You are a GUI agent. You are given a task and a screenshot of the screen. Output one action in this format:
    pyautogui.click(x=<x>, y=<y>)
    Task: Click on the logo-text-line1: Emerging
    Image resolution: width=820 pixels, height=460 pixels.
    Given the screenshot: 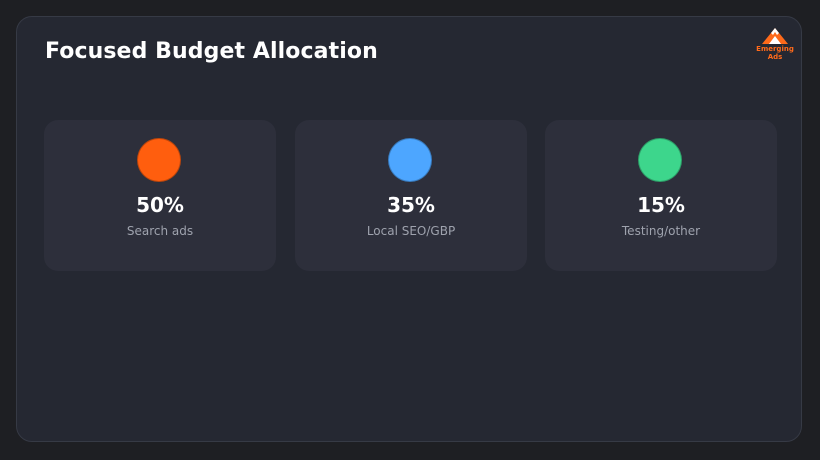 What is the action you would take?
    pyautogui.click(x=775, y=49)
    